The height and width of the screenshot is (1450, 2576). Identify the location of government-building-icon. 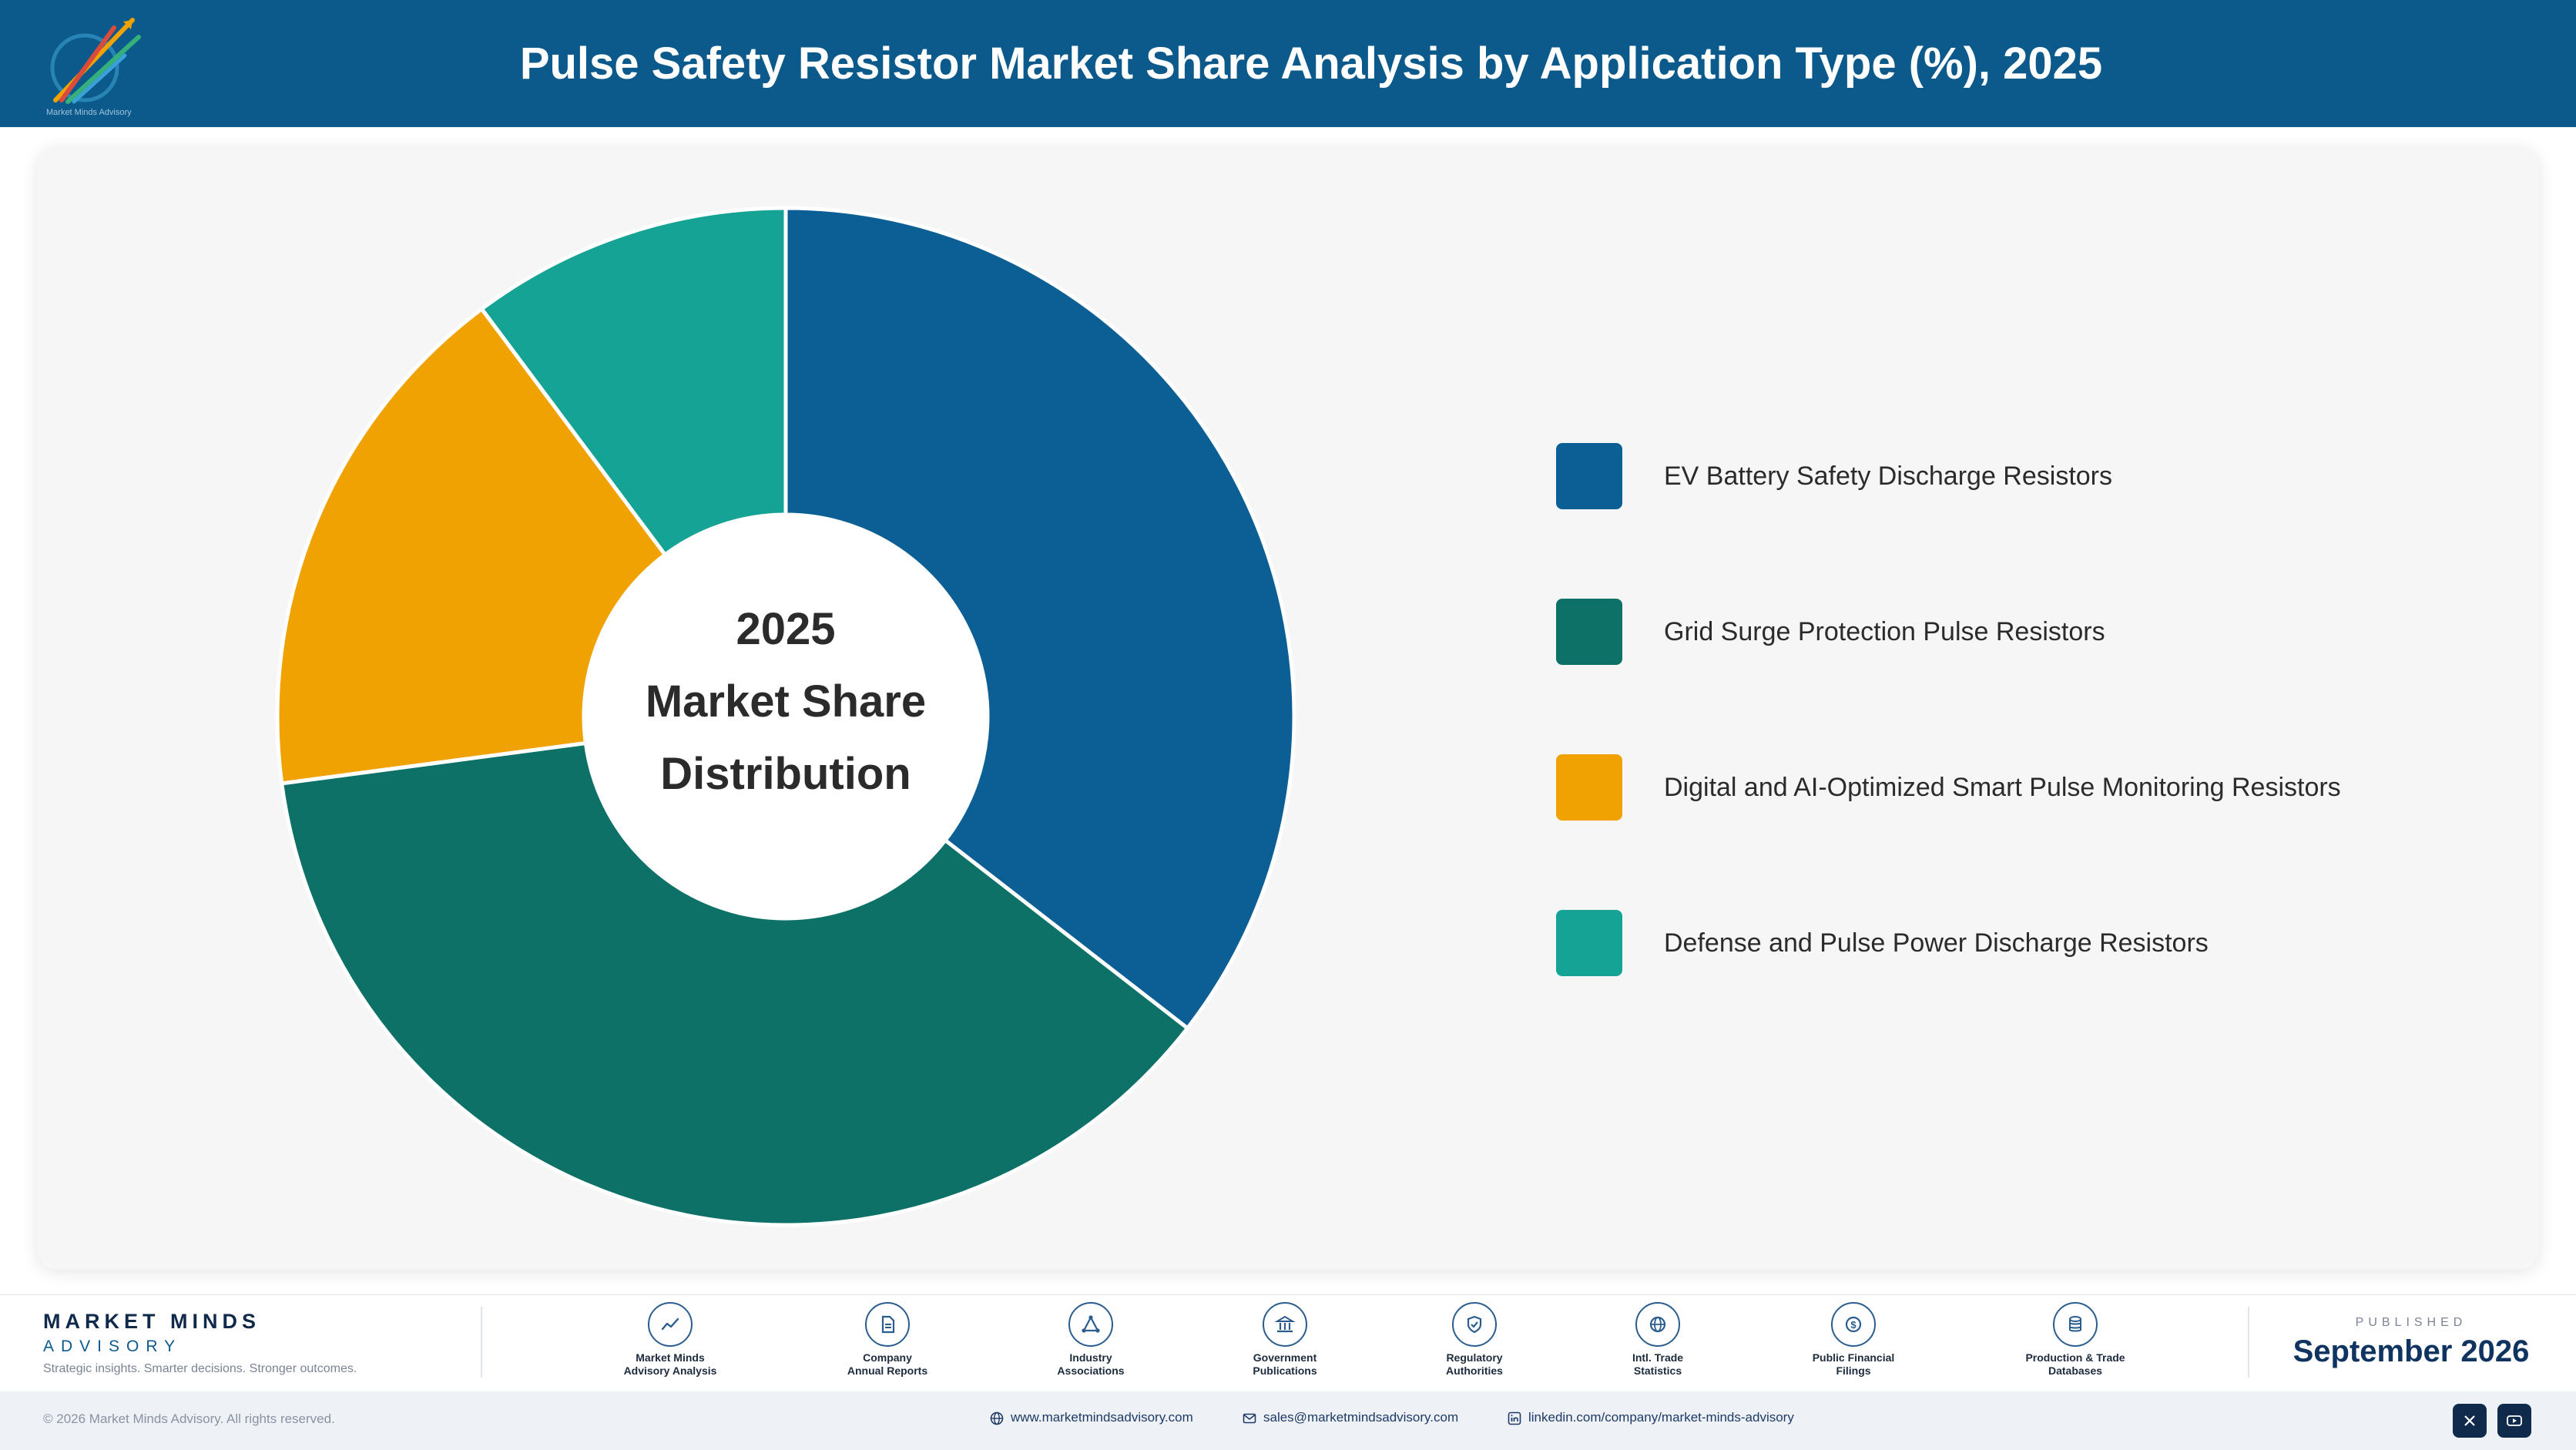
(1285, 1324).